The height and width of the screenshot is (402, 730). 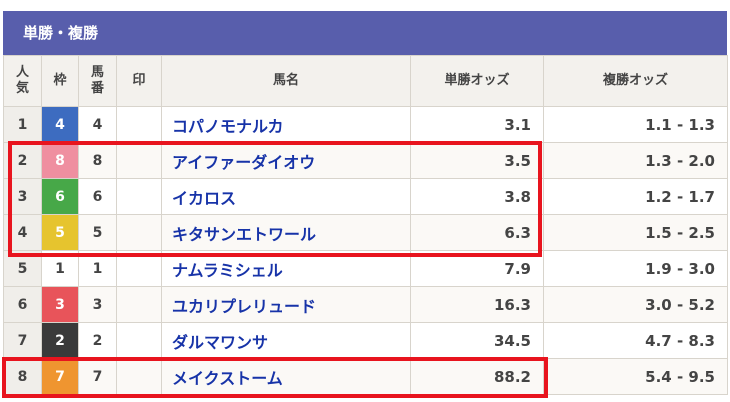 I want to click on horse-name-link: ナムラミシェル, so click(x=286, y=268).